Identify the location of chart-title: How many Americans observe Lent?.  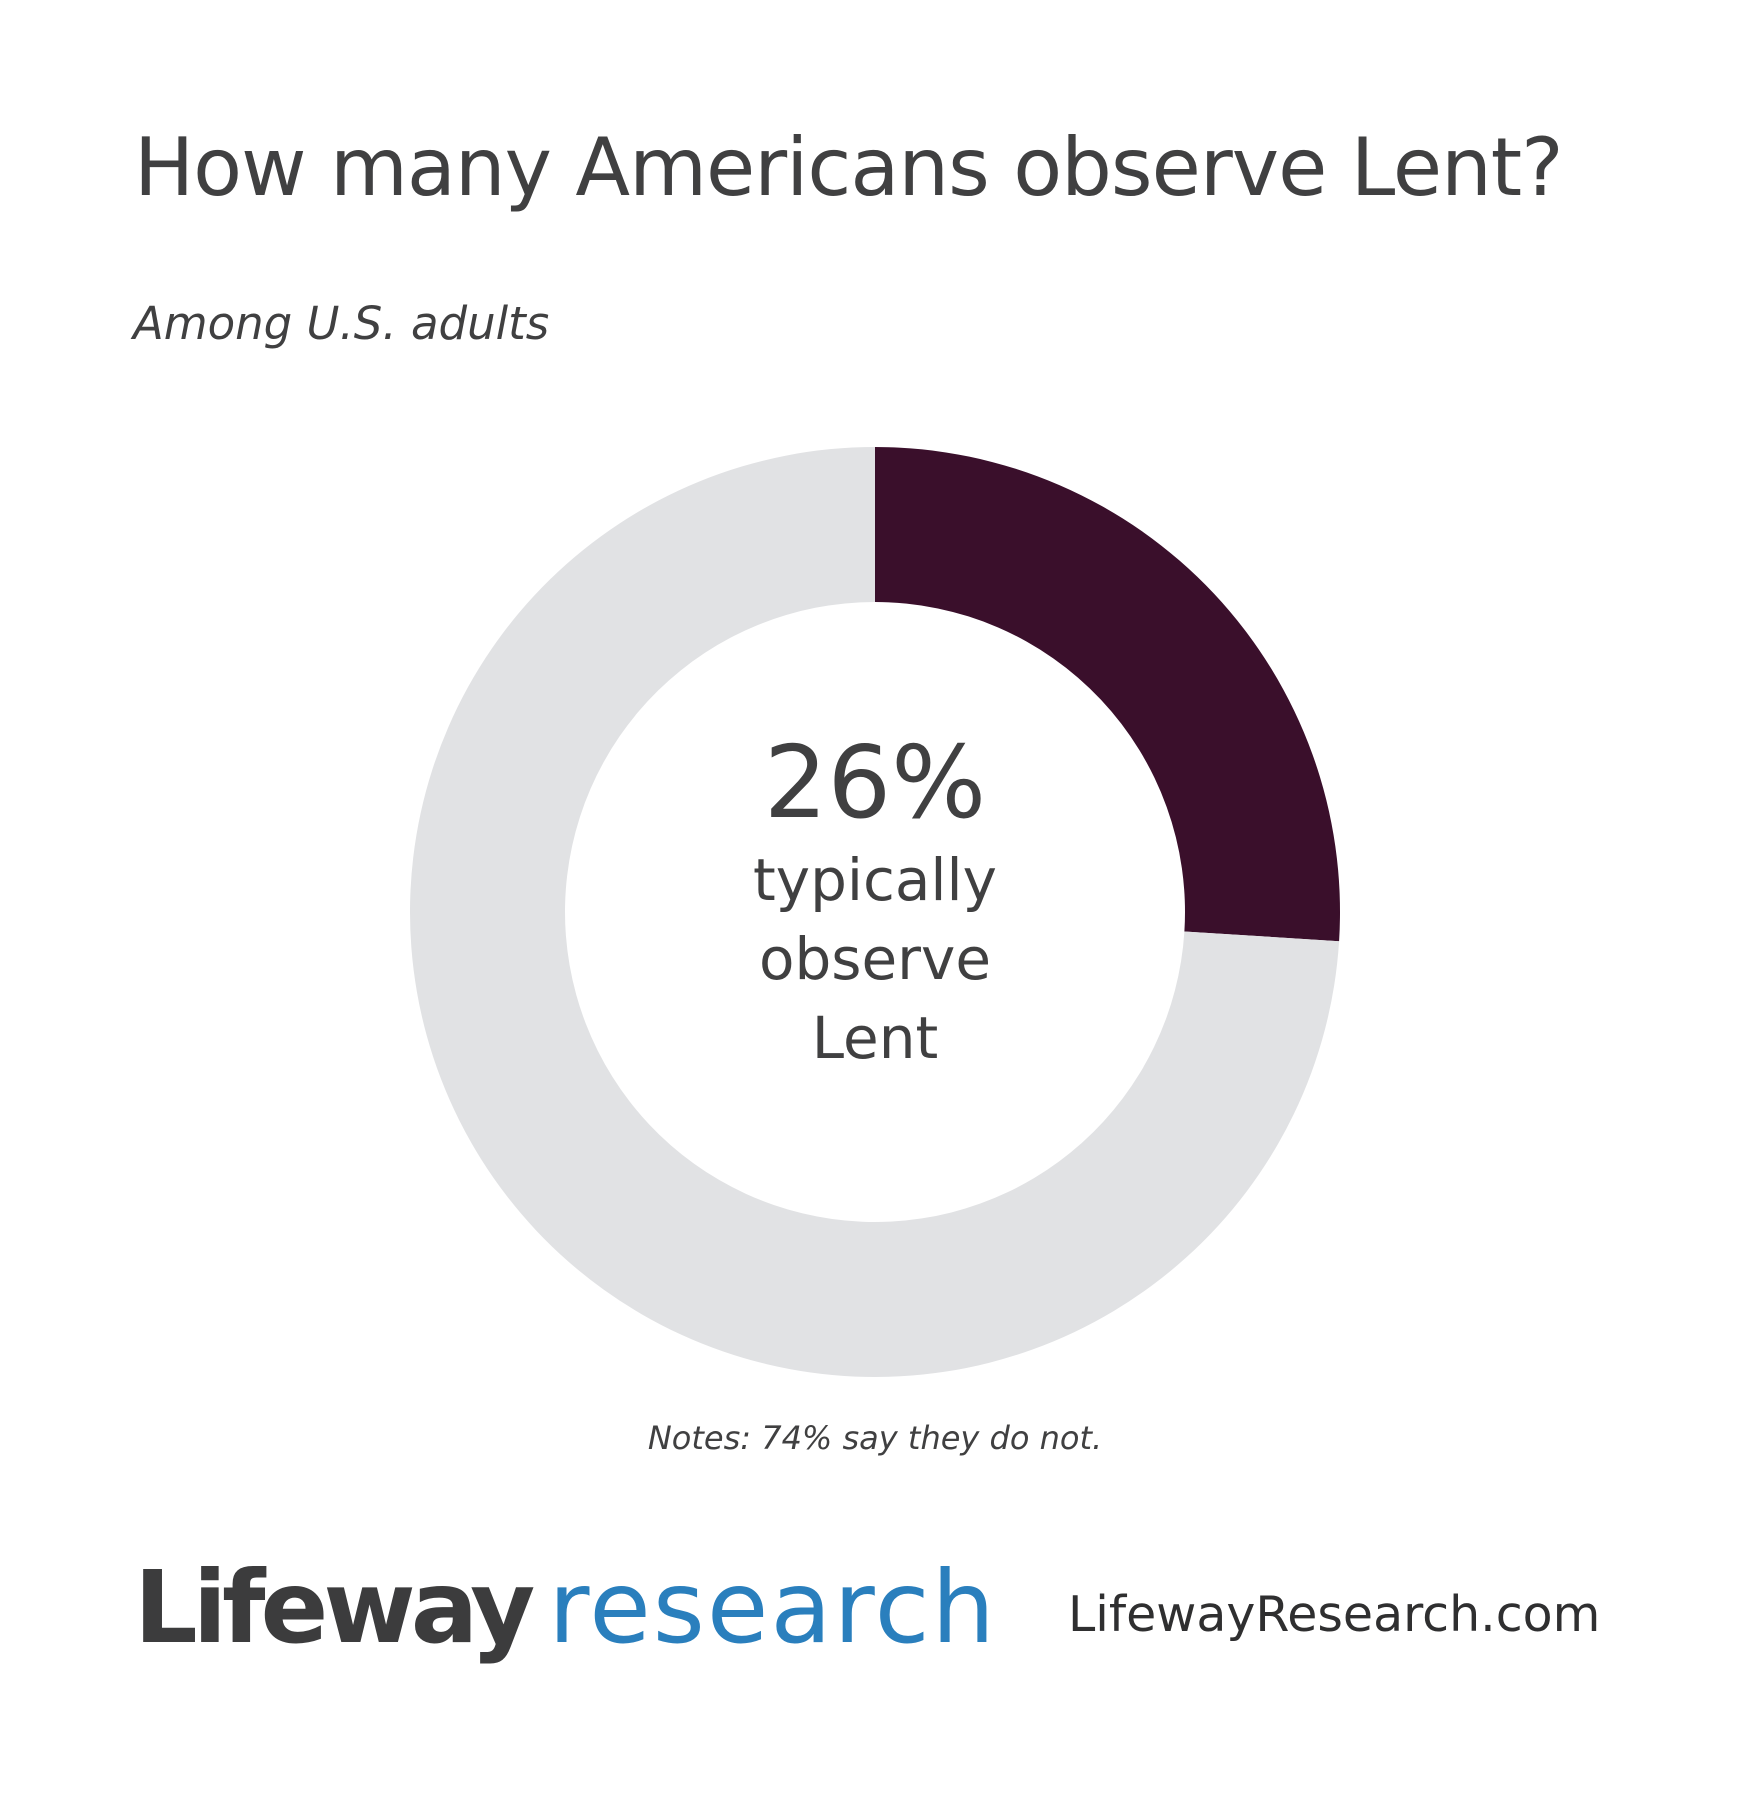
(849, 167).